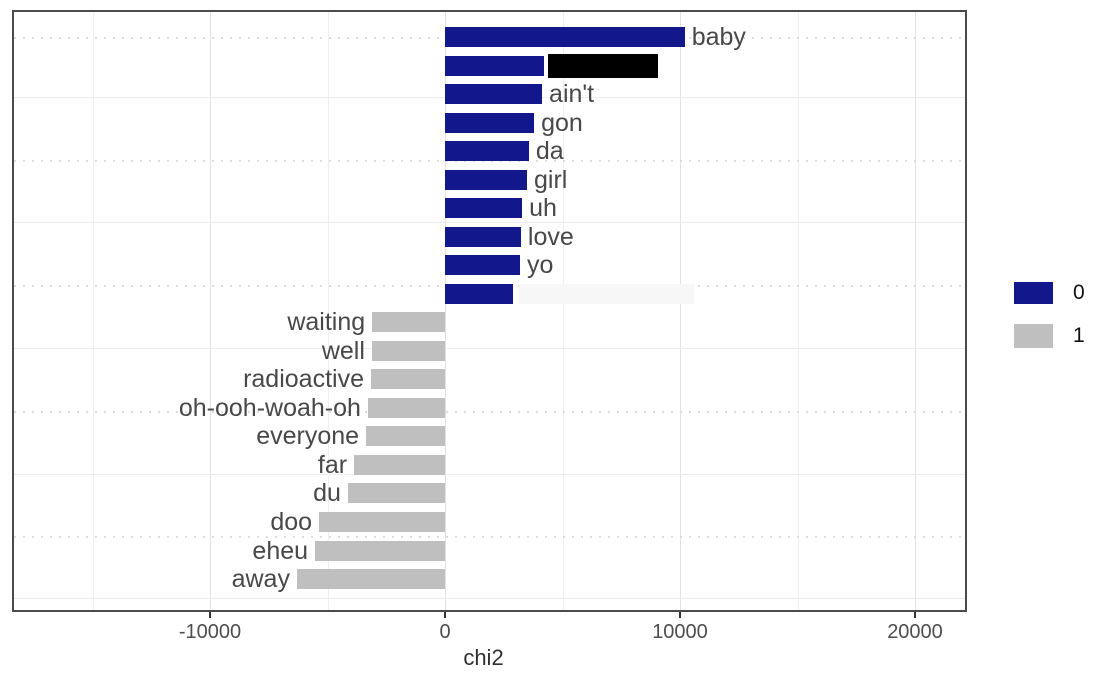 The width and height of the screenshot is (1104, 682). I want to click on bar-baby, so click(565, 37).